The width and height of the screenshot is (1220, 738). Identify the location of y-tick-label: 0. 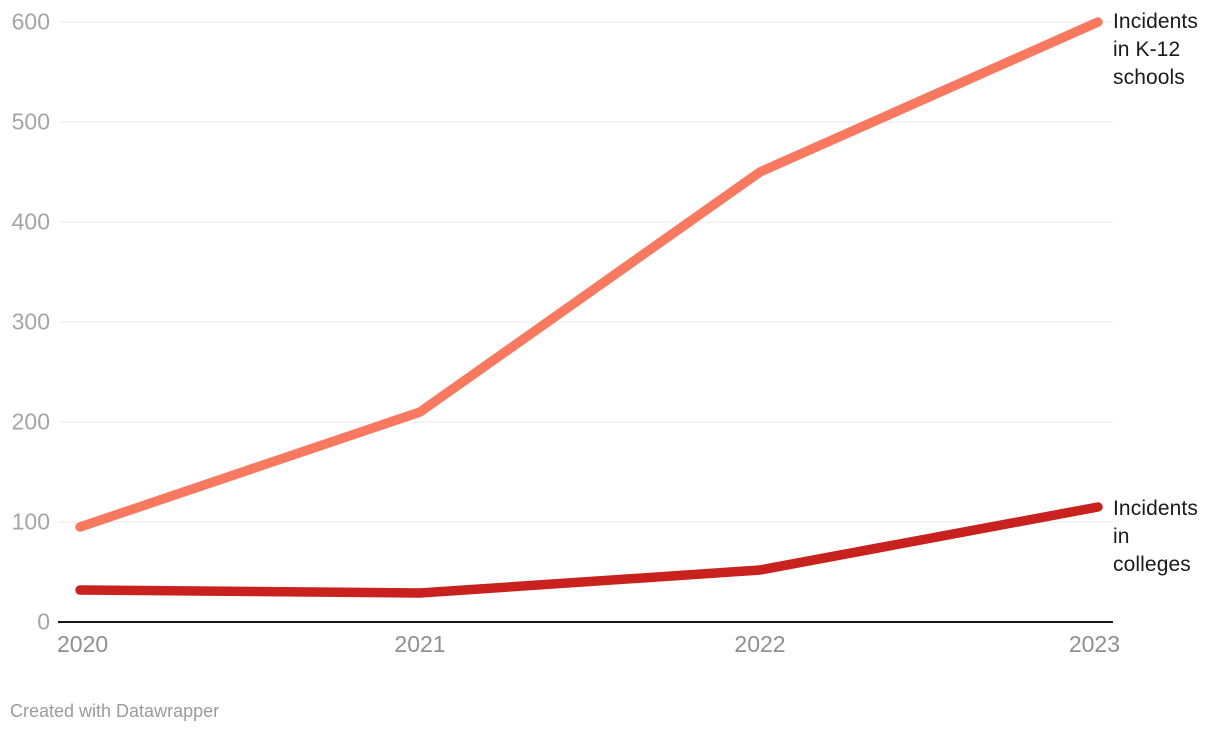
(43, 622).